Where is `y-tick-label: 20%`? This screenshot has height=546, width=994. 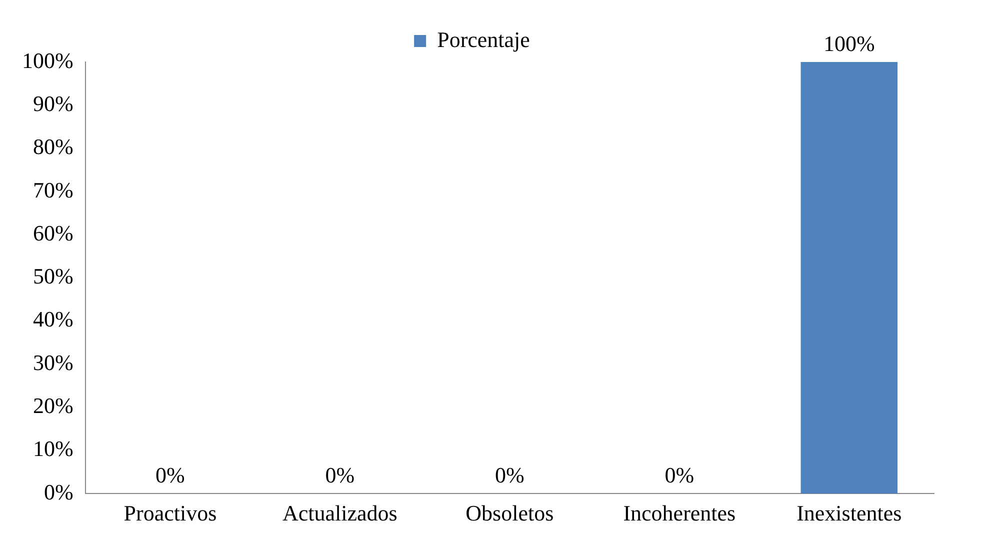 y-tick-label: 20% is located at coordinates (53, 405).